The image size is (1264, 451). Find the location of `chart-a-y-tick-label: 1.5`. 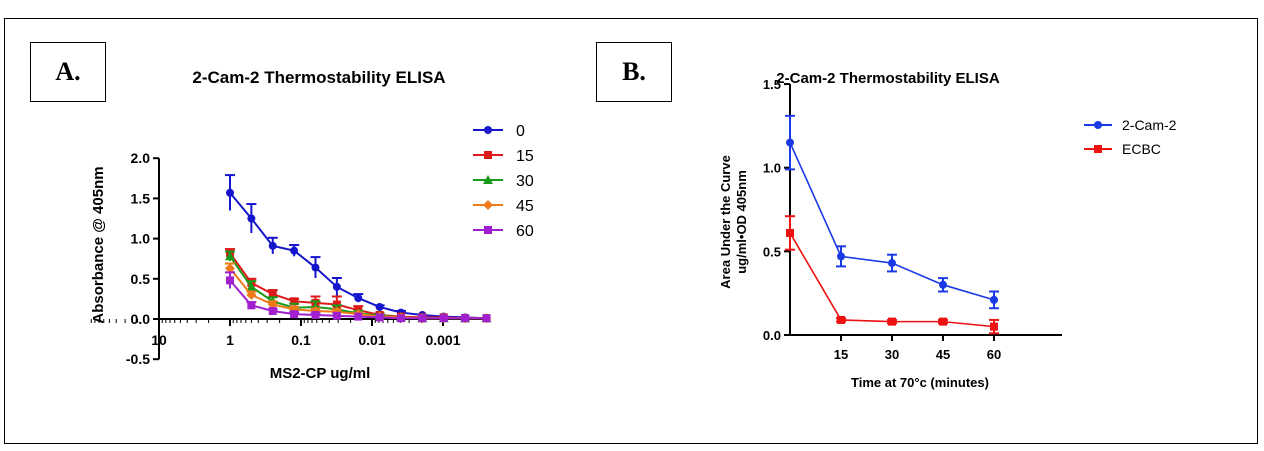

chart-a-y-tick-label: 1.5 is located at coordinates (141, 198).